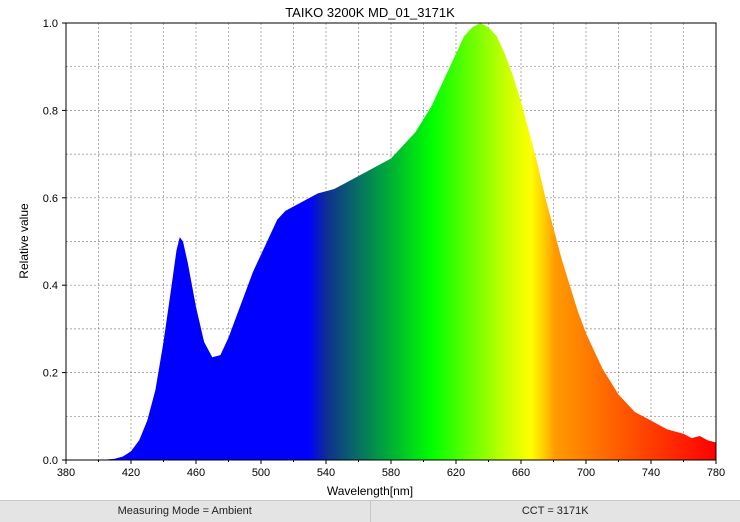 The image size is (740, 522). I want to click on x-tick-label: 700, so click(586, 473).